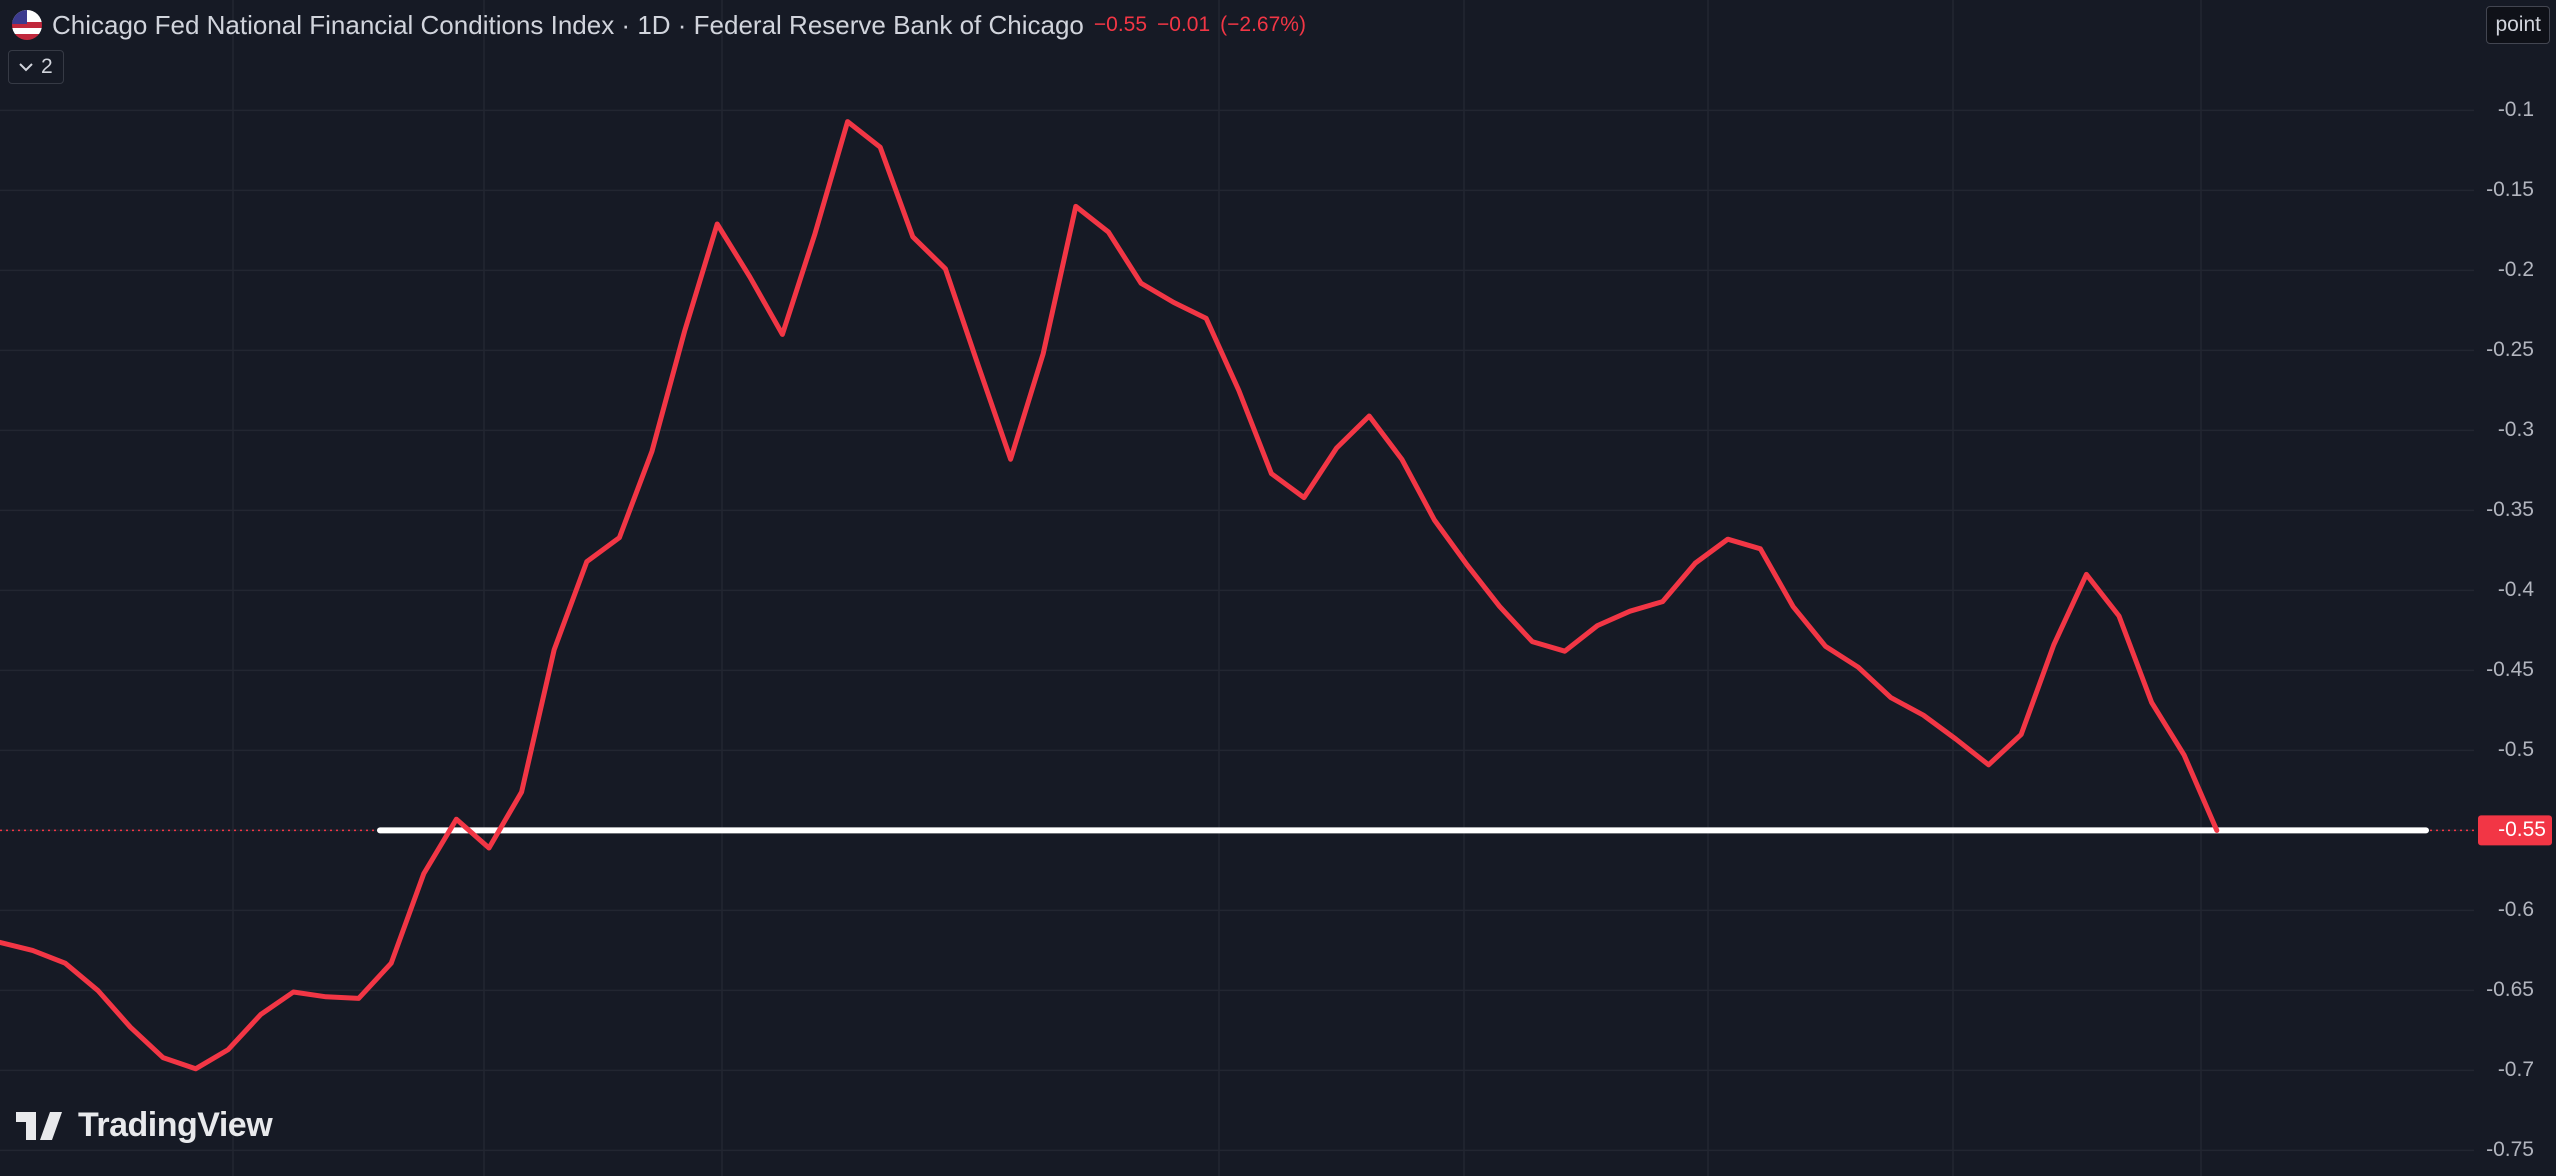  I want to click on change-percent: (−2.67%), so click(1263, 24).